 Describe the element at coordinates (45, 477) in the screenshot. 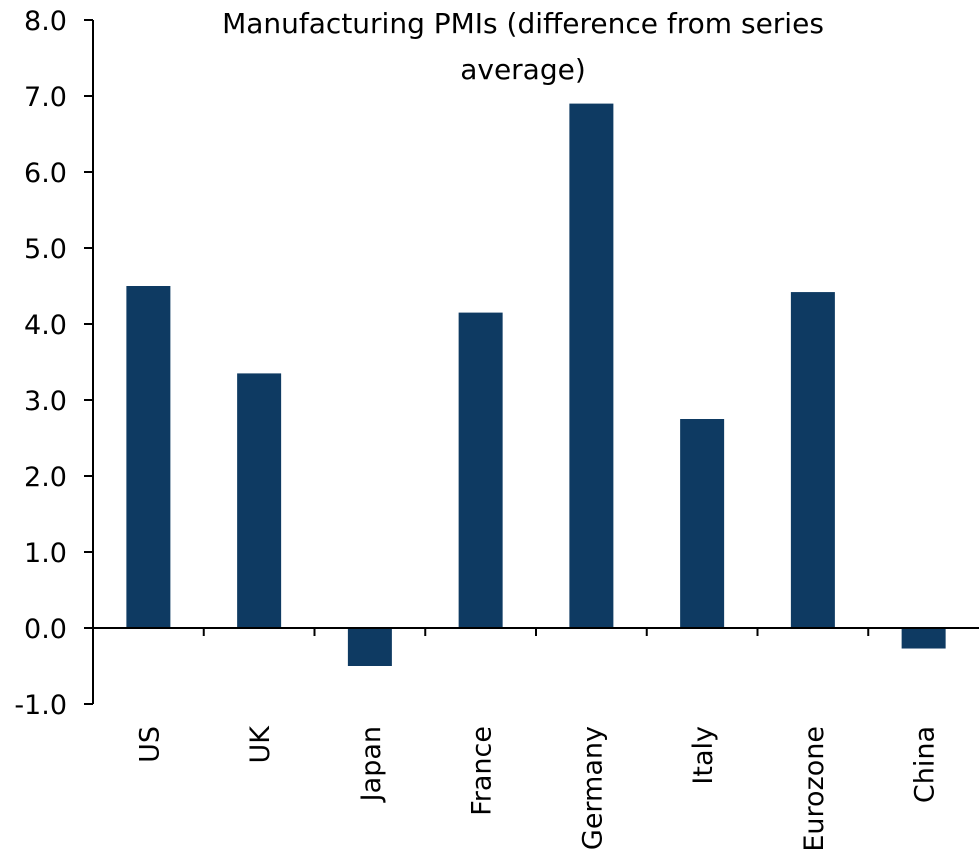

I see `y-tick-label: 2.0` at that location.